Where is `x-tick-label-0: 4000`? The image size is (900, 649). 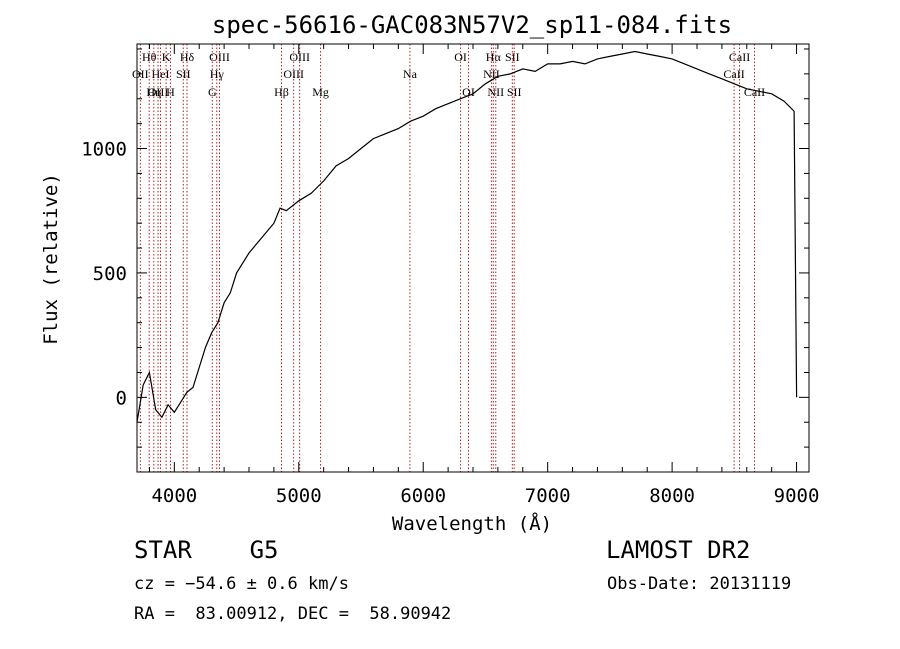
x-tick-label-0: 4000 is located at coordinates (174, 496).